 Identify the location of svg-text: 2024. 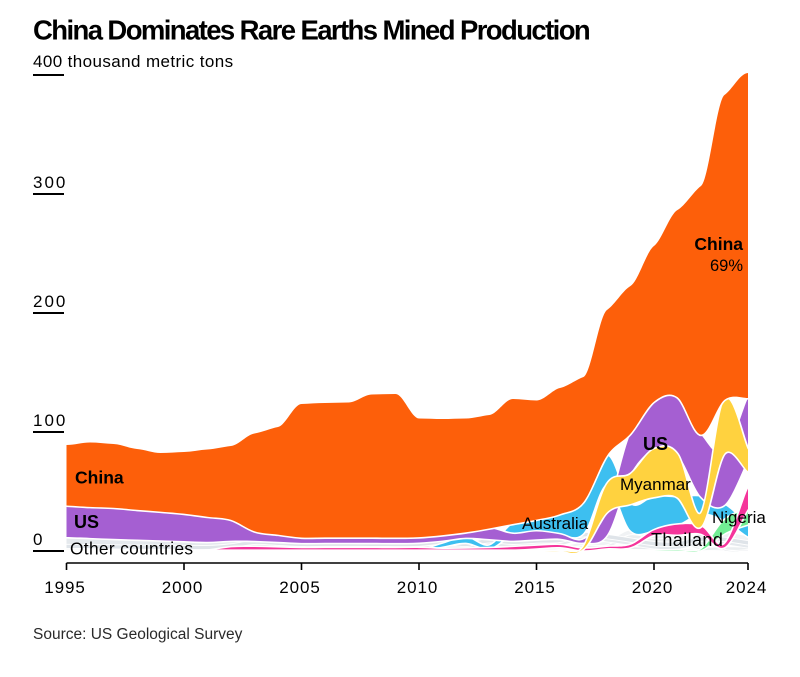
(746, 587).